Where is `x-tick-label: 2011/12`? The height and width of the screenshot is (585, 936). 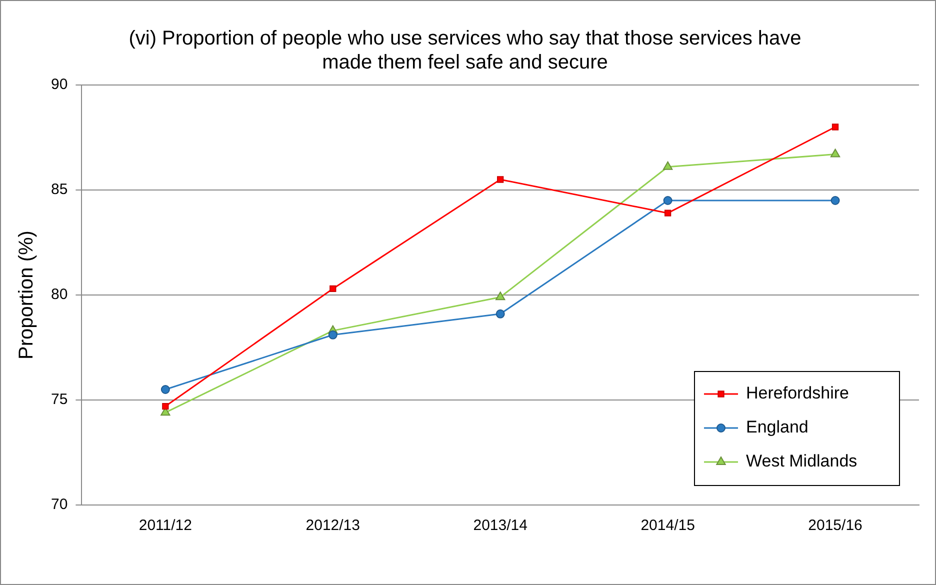 x-tick-label: 2011/12 is located at coordinates (165, 525).